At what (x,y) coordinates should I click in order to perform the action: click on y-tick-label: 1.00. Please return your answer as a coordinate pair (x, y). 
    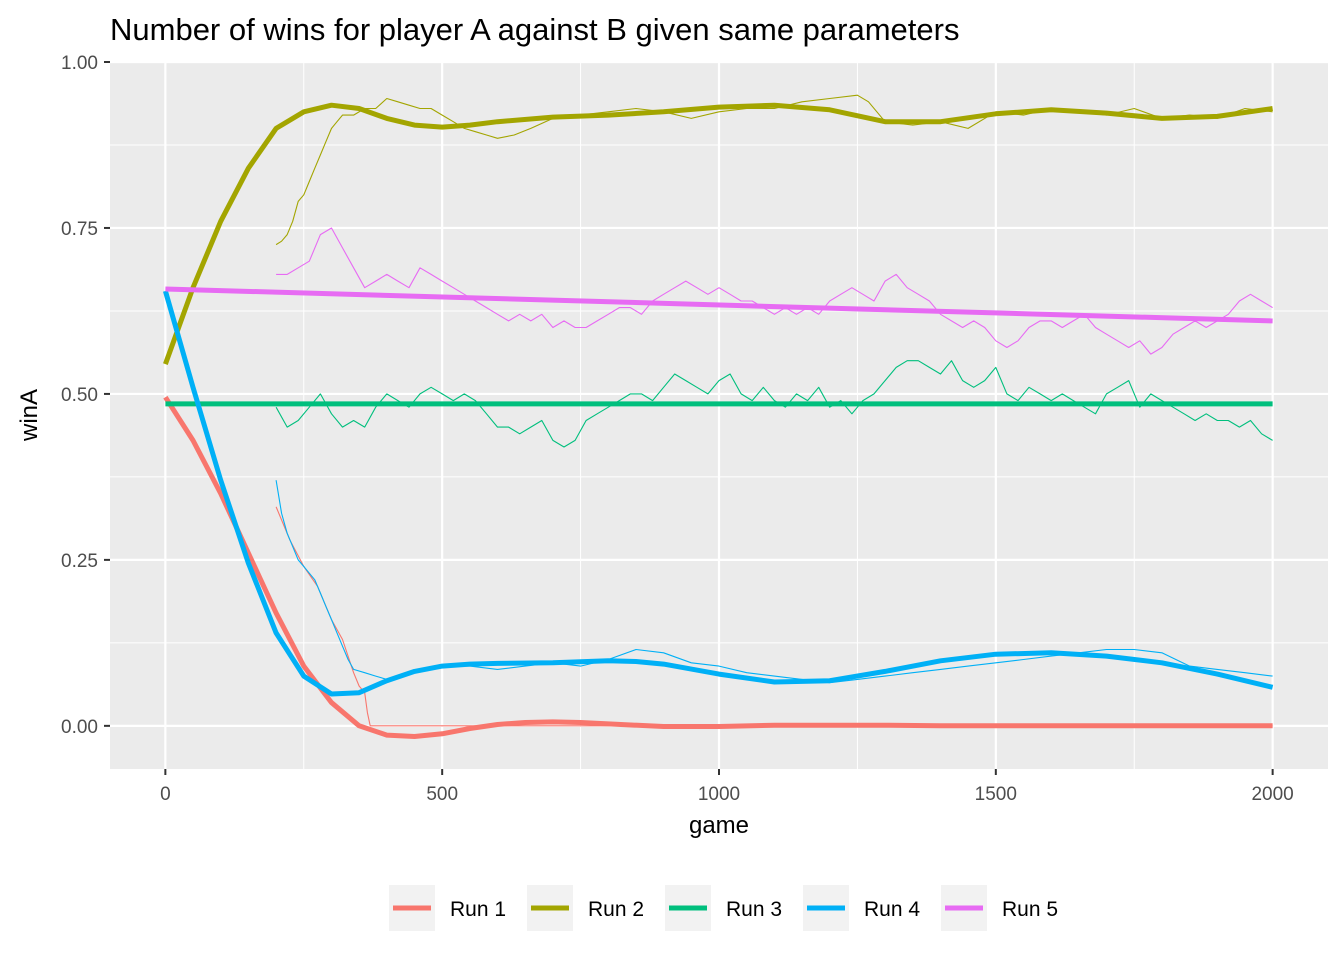
    Looking at the image, I should click on (79, 63).